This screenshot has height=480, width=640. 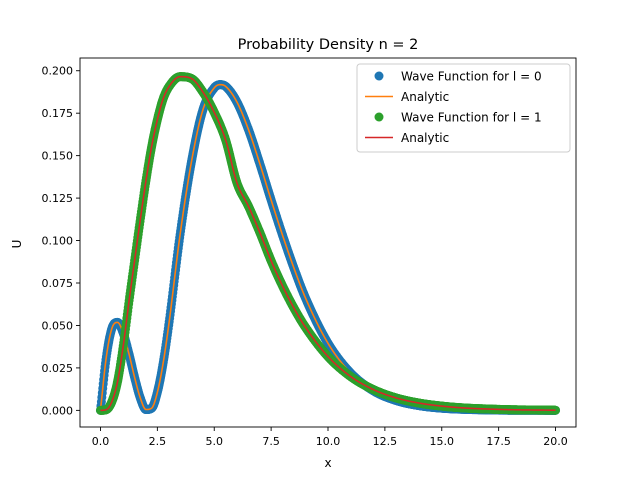 What do you see at coordinates (58, 368) in the screenshot?
I see `y-tick-label: 0.025` at bounding box center [58, 368].